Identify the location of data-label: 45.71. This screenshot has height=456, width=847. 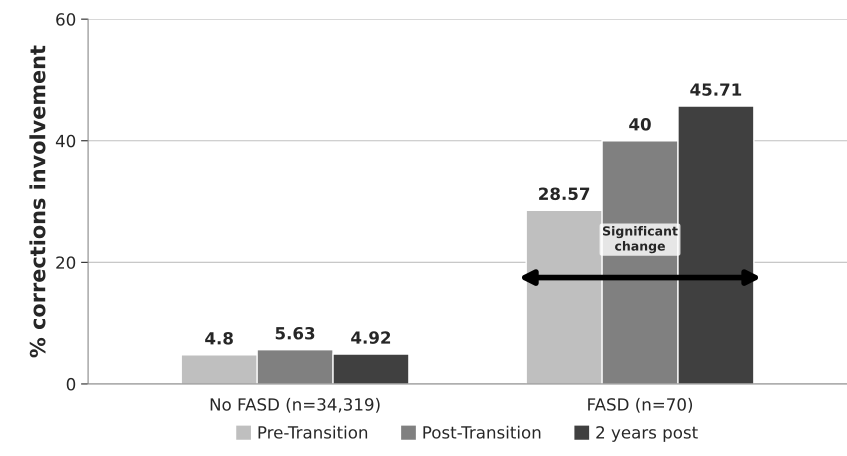
(716, 89).